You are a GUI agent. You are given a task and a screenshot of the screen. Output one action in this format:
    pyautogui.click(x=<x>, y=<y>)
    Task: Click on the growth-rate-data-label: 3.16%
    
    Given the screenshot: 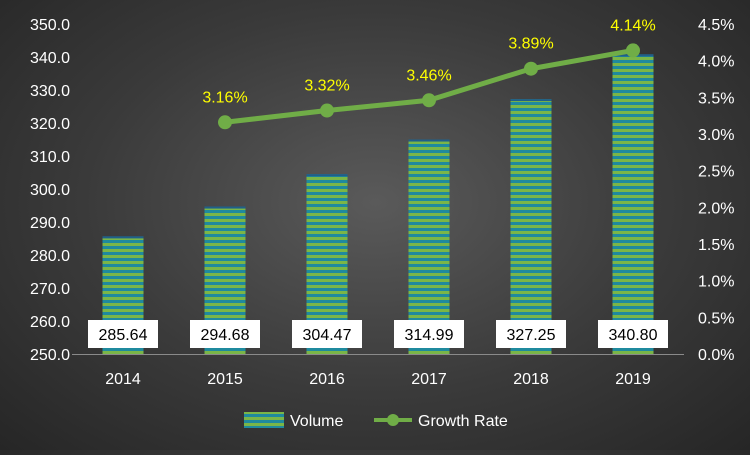 What is the action you would take?
    pyautogui.click(x=224, y=97)
    